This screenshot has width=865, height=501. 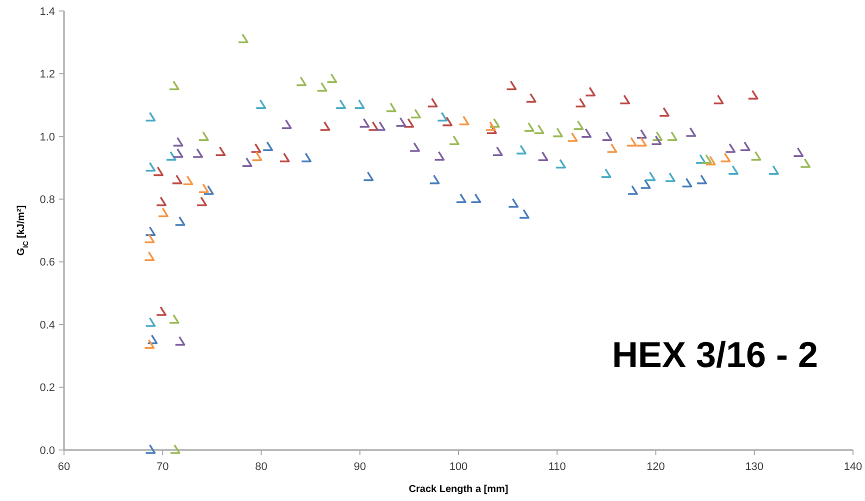 I want to click on x-tick-label: 130, so click(x=754, y=467).